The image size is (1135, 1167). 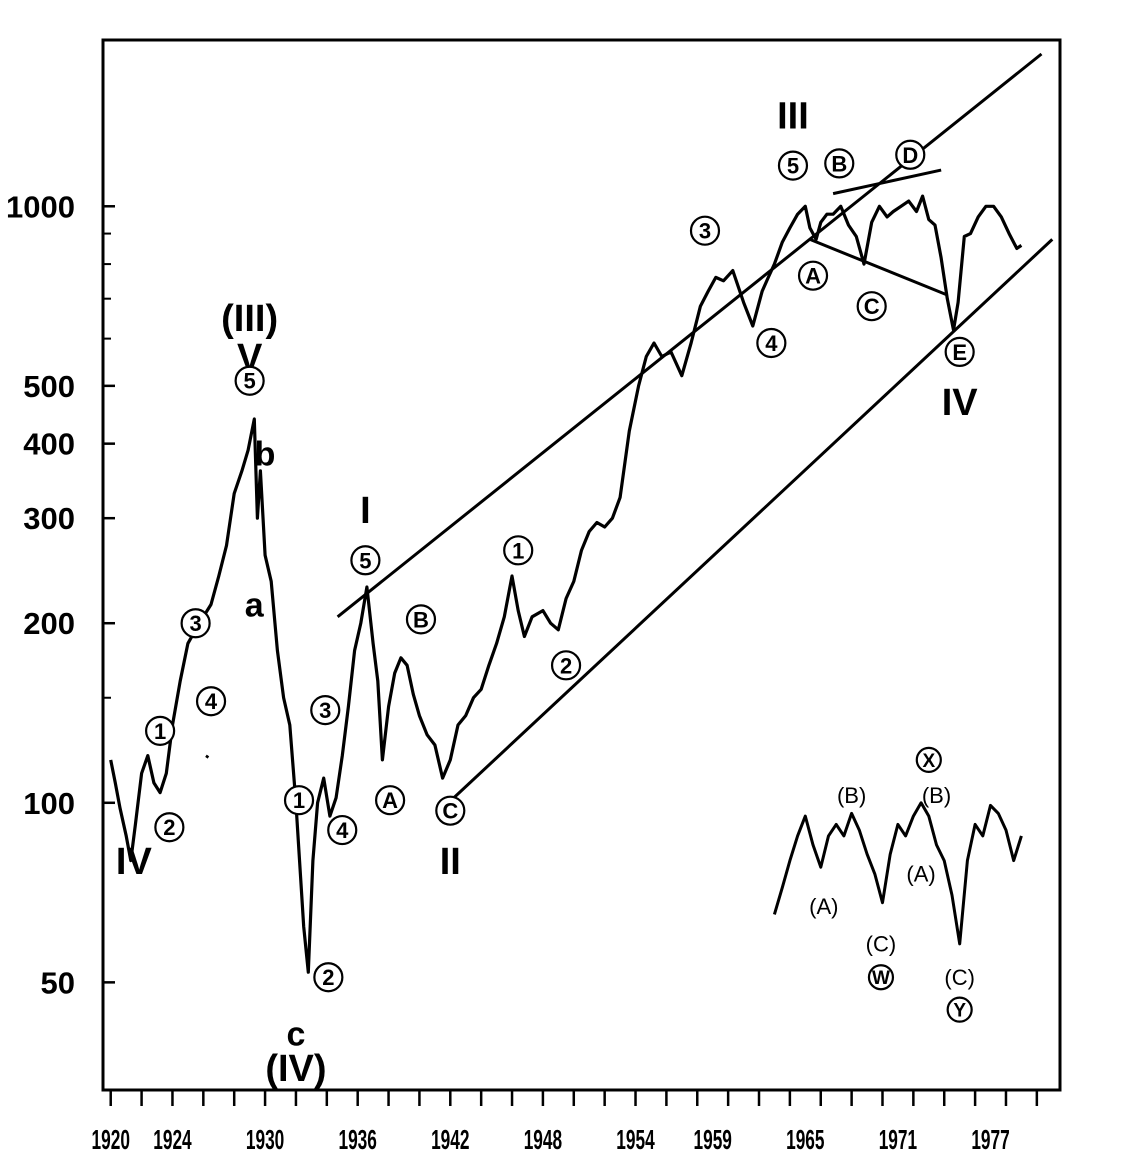 What do you see at coordinates (49, 803) in the screenshot?
I see `y-tick-label: 100` at bounding box center [49, 803].